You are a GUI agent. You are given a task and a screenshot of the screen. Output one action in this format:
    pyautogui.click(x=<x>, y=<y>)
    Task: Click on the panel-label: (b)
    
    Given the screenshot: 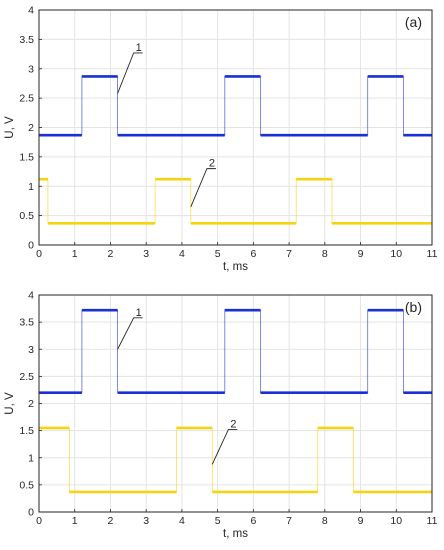 What is the action you would take?
    pyautogui.click(x=413, y=307)
    